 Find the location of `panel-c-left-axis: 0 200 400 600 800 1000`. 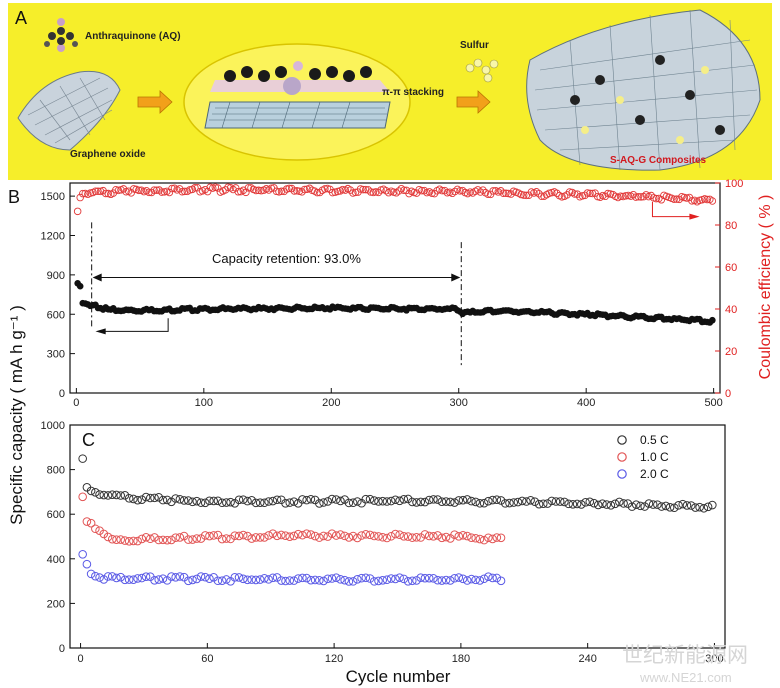

panel-c-left-axis: 0 200 400 600 800 1000 is located at coordinates (58, 537).